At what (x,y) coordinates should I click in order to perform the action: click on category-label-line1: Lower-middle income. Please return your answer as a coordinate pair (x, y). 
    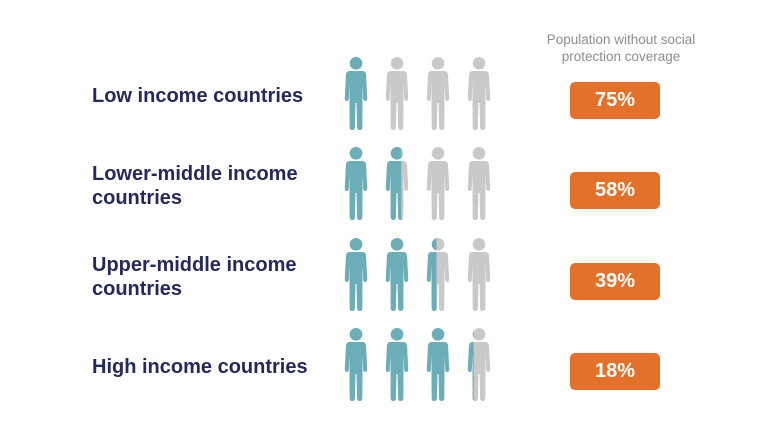
    Looking at the image, I should click on (195, 174).